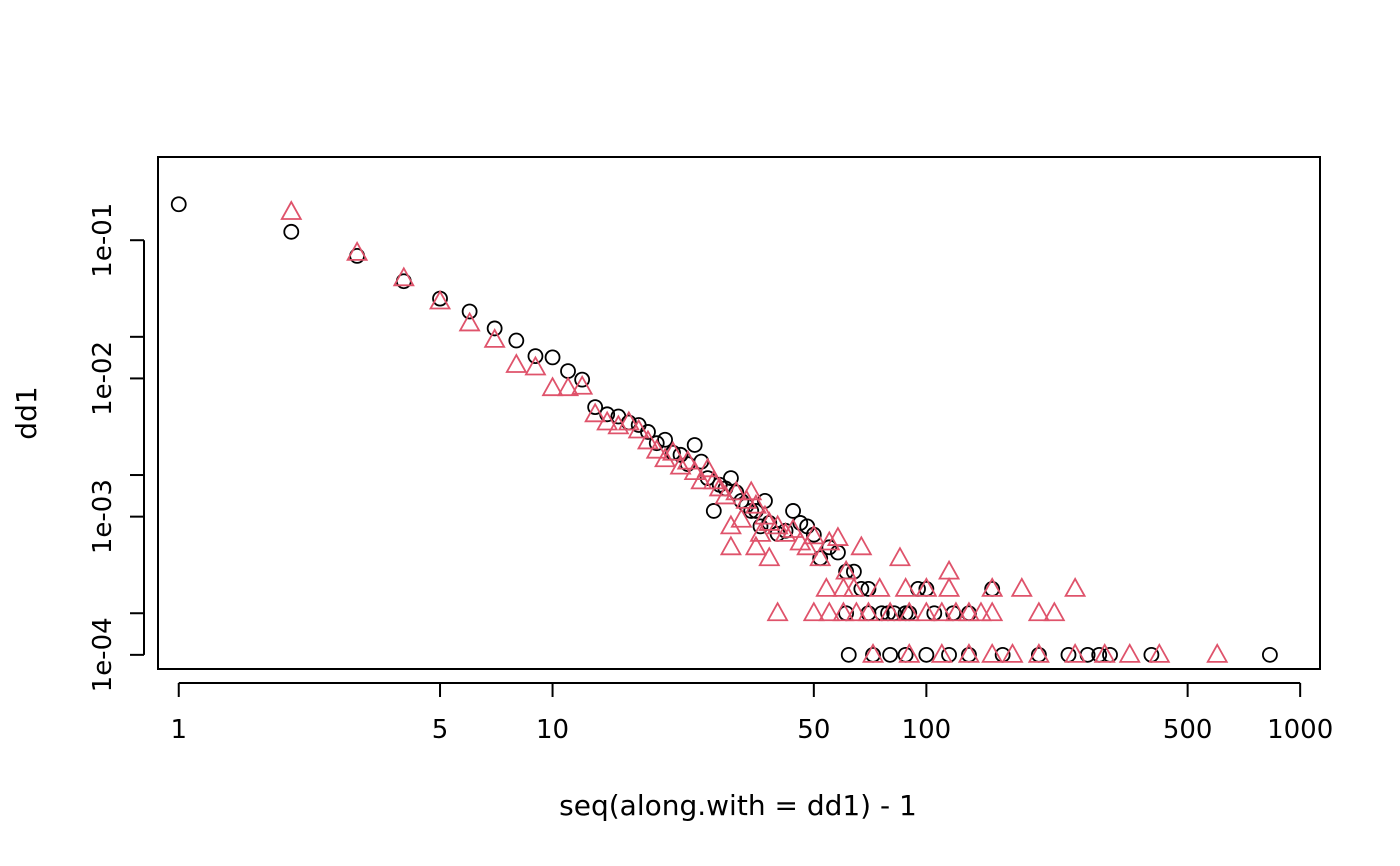 The image size is (1400, 866). What do you see at coordinates (103, 378) in the screenshot?
I see `y-tick-label: 1e-02` at bounding box center [103, 378].